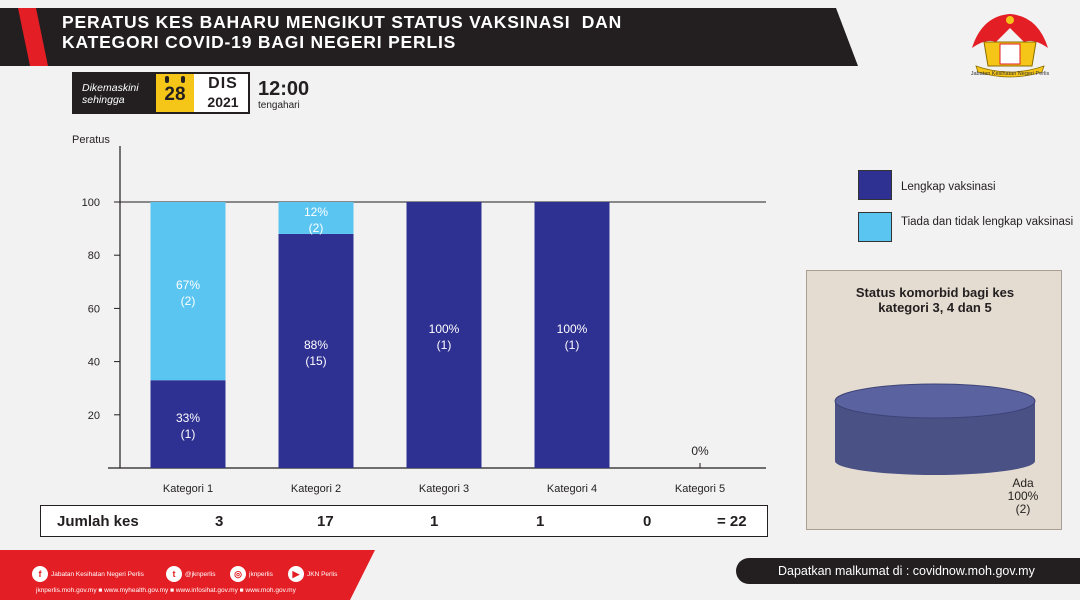  I want to click on y-tick-label: 100, so click(91, 203).